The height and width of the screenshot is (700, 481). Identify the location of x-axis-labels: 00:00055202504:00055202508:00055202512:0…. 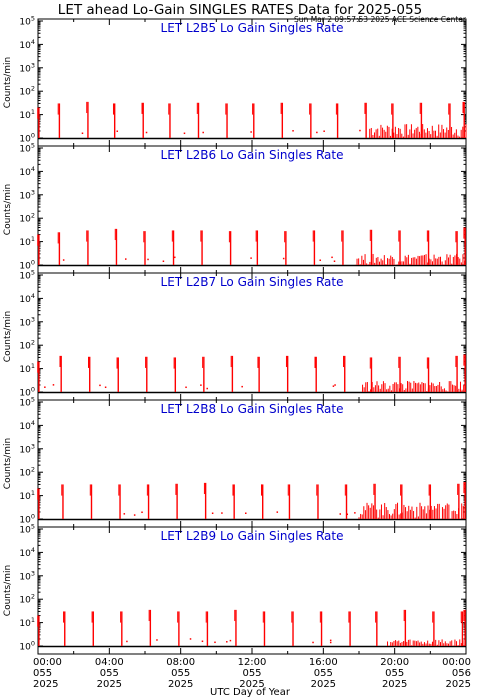
(252, 673).